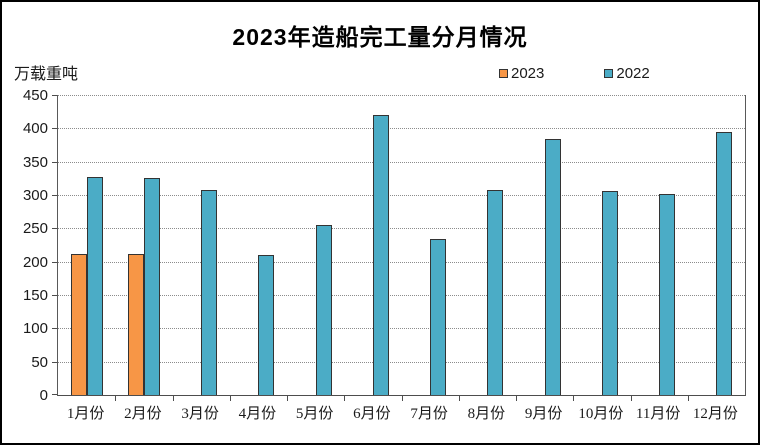 The image size is (760, 445). Describe the element at coordinates (609, 293) in the screenshot. I see `bar-2022-10月份` at that location.